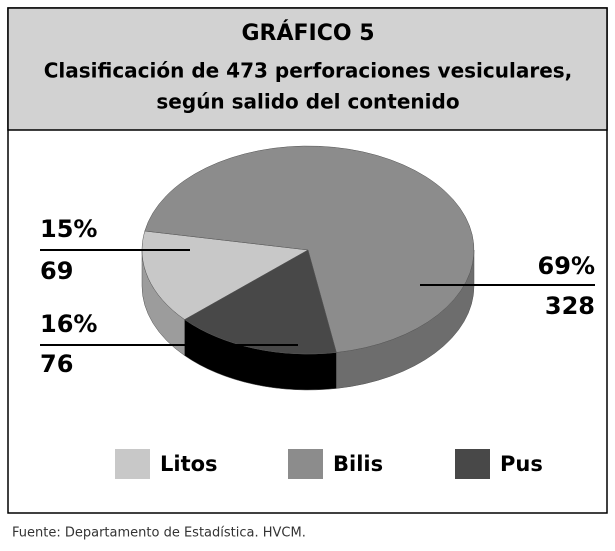  Describe the element at coordinates (189, 464) in the screenshot. I see `legend-label: Litos` at that location.